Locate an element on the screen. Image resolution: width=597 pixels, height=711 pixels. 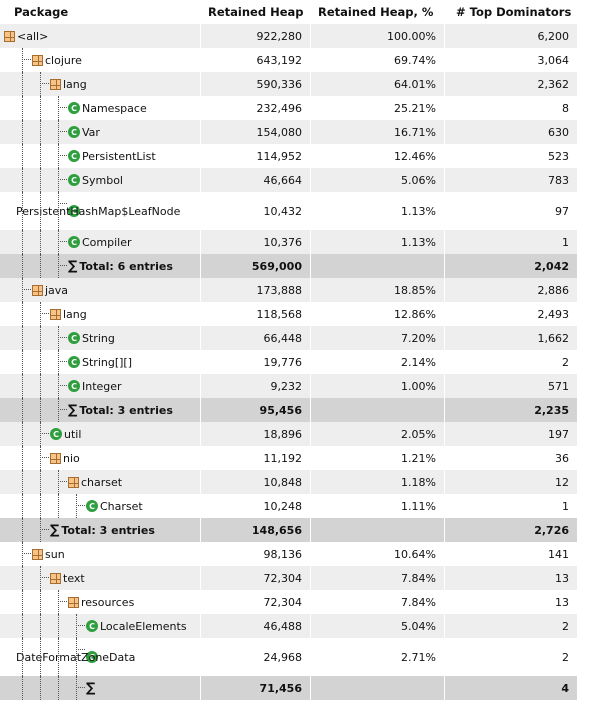
package-cell: C Compiler is located at coordinates (100, 242).